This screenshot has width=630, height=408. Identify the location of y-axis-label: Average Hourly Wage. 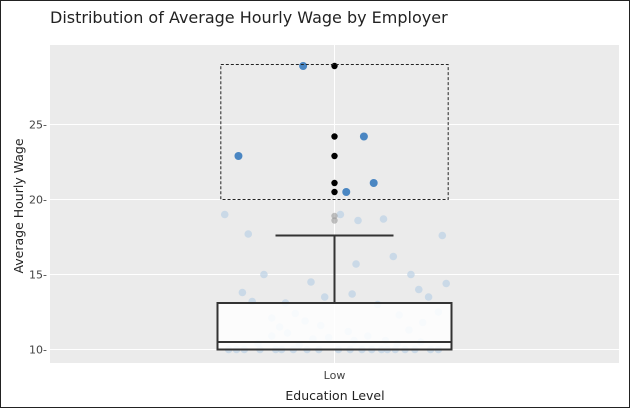
(18, 205).